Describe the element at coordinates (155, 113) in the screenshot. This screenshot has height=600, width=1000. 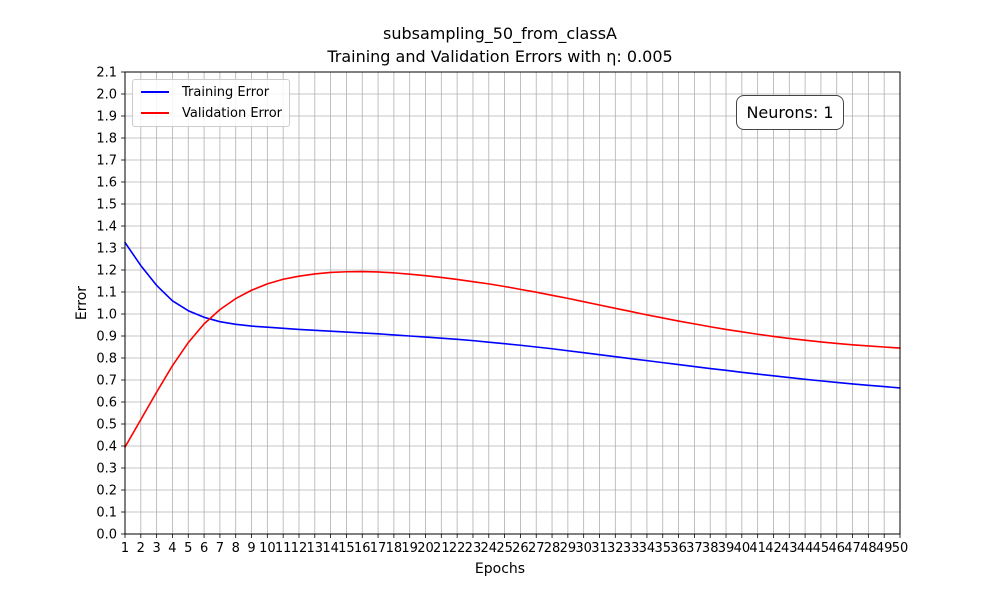
I see `legend-swatch-validation` at that location.